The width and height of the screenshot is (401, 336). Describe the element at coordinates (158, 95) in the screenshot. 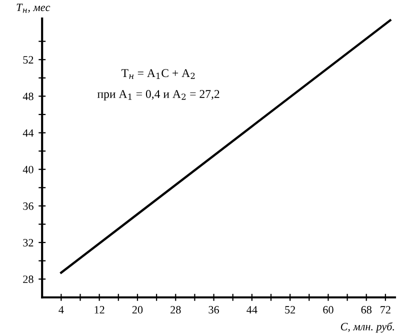

I see `annotation: при A$_{1}$ = 0,4 и A$_{2}$ = 27,2` at that location.